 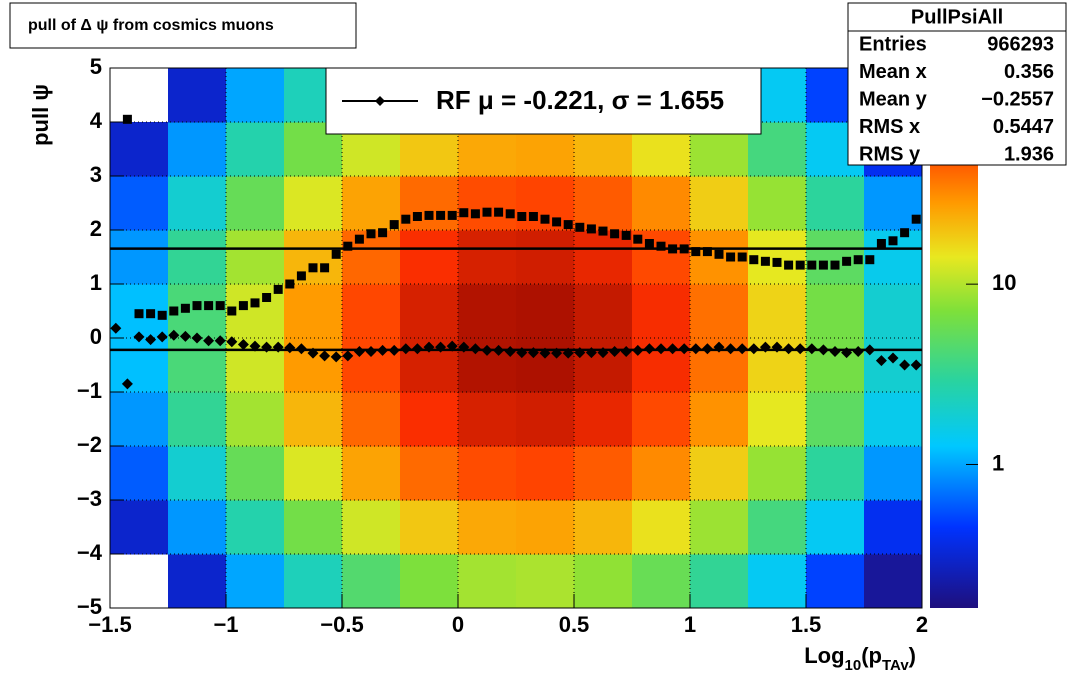 What do you see at coordinates (96, 66) in the screenshot?
I see `y-tick-label: 5` at bounding box center [96, 66].